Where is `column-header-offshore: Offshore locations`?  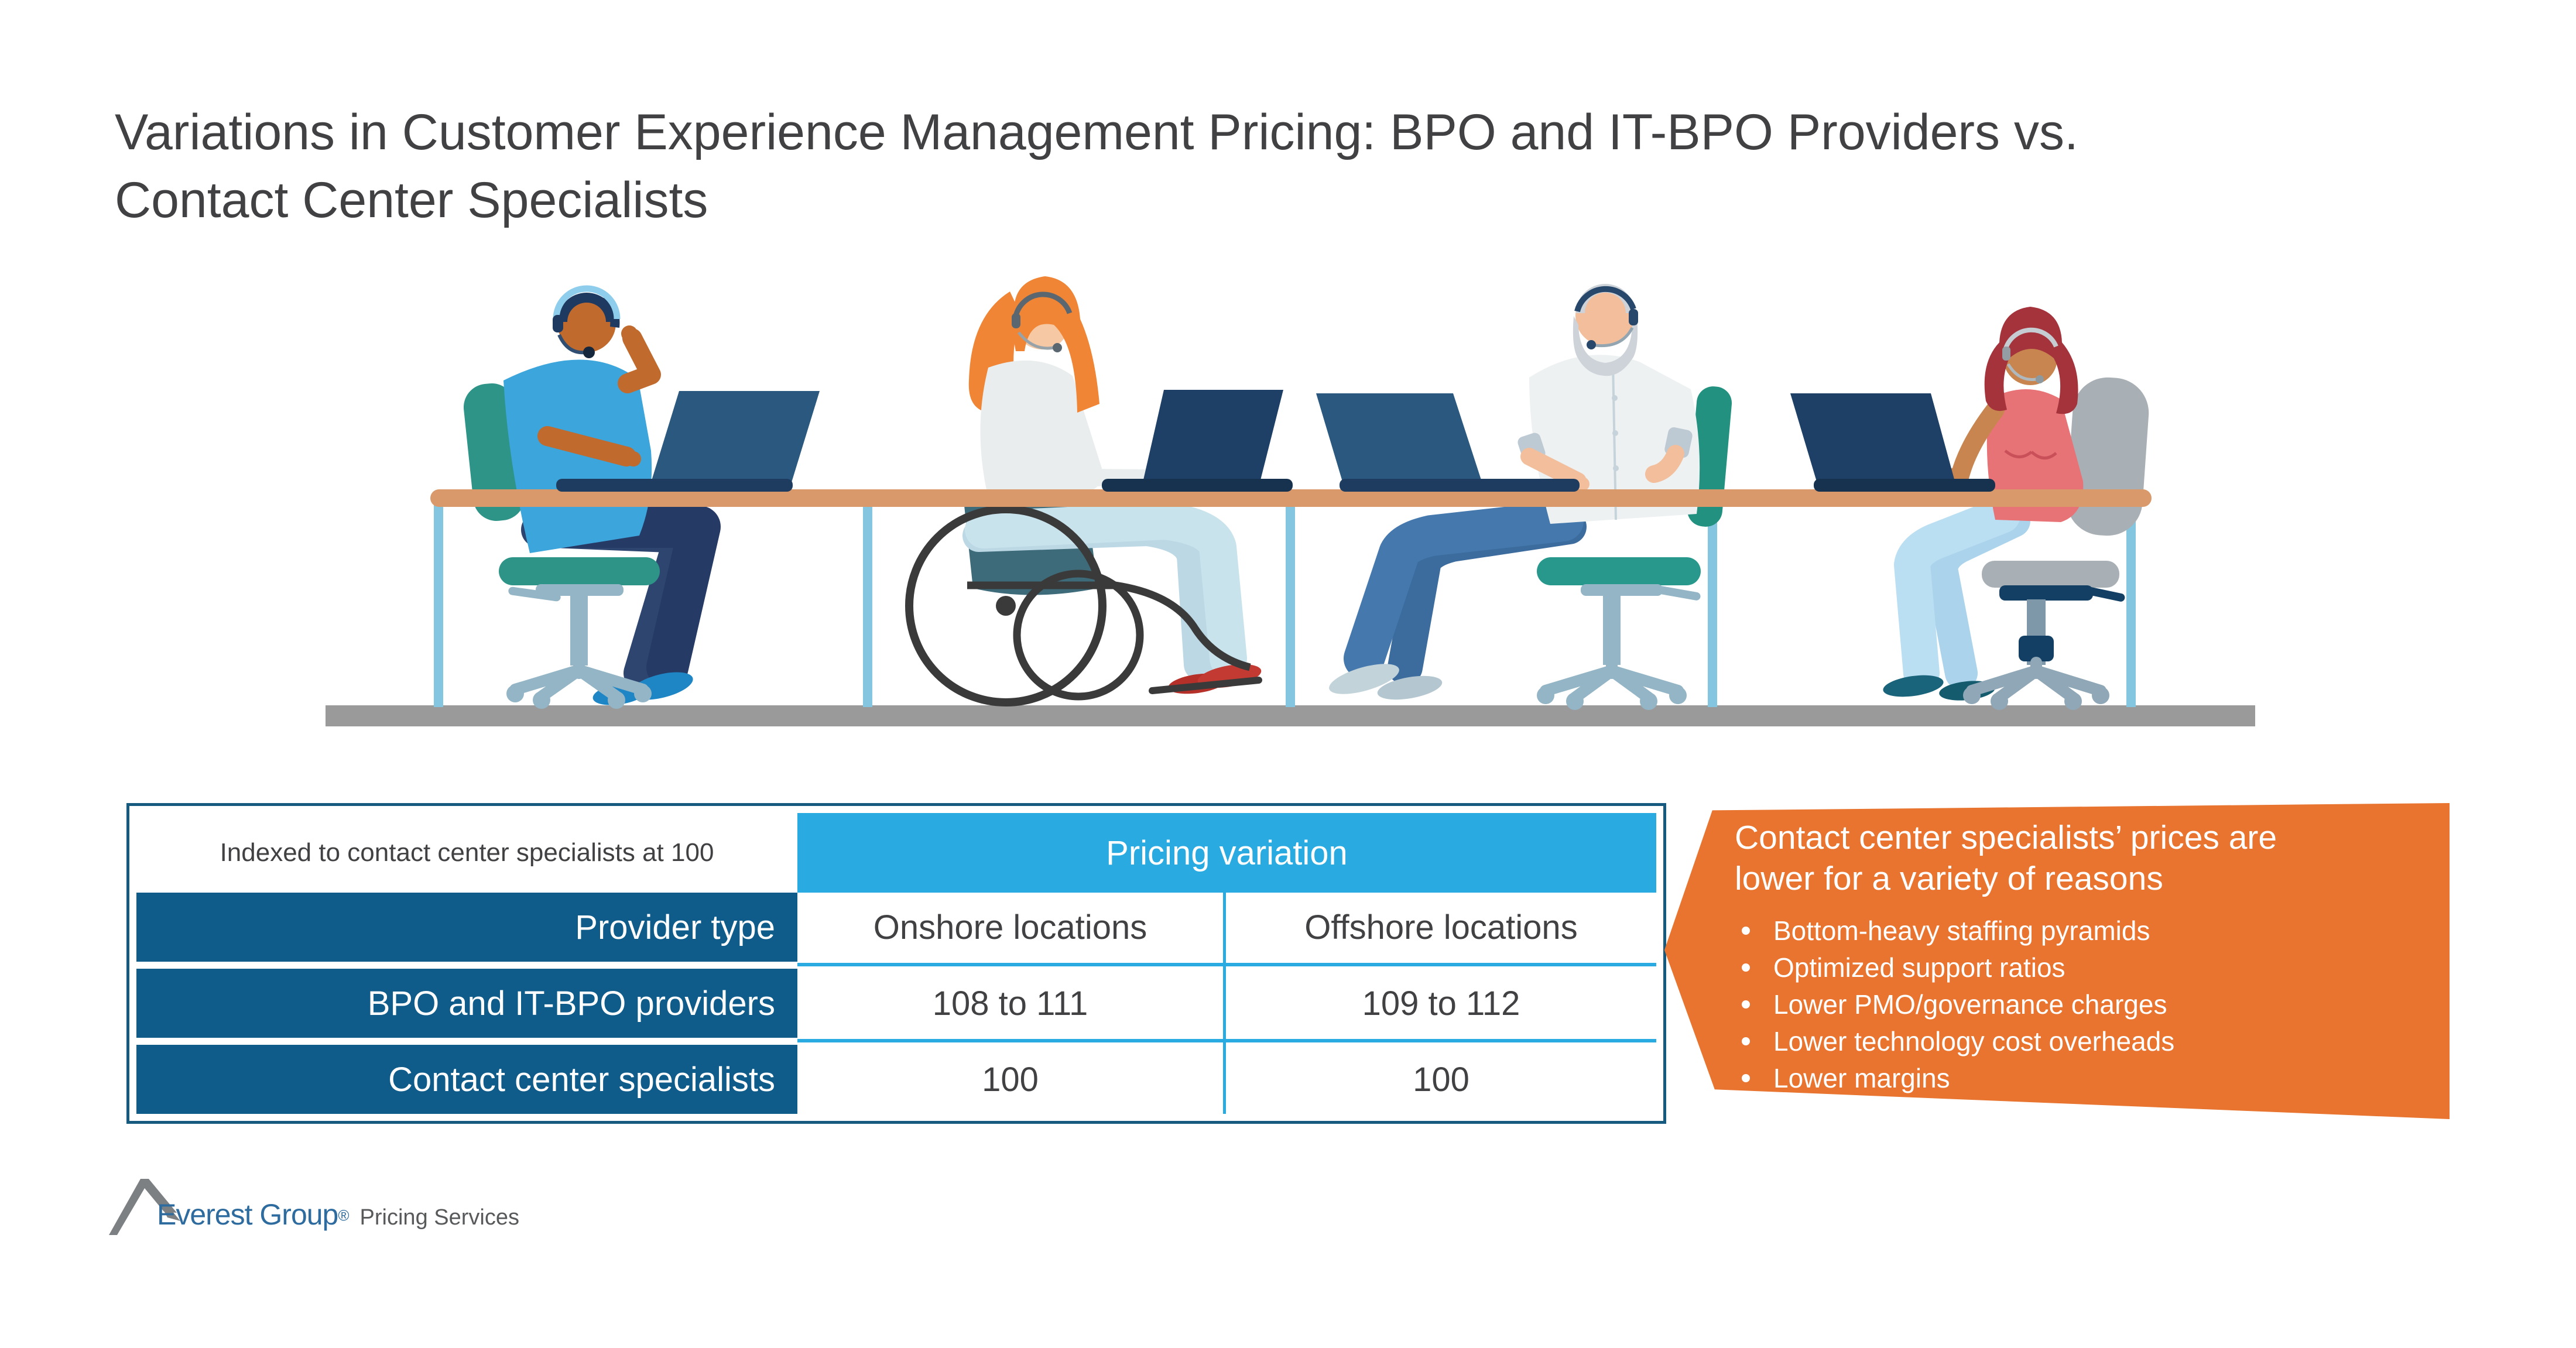
column-header-offshore: Offshore locations is located at coordinates (1441, 927).